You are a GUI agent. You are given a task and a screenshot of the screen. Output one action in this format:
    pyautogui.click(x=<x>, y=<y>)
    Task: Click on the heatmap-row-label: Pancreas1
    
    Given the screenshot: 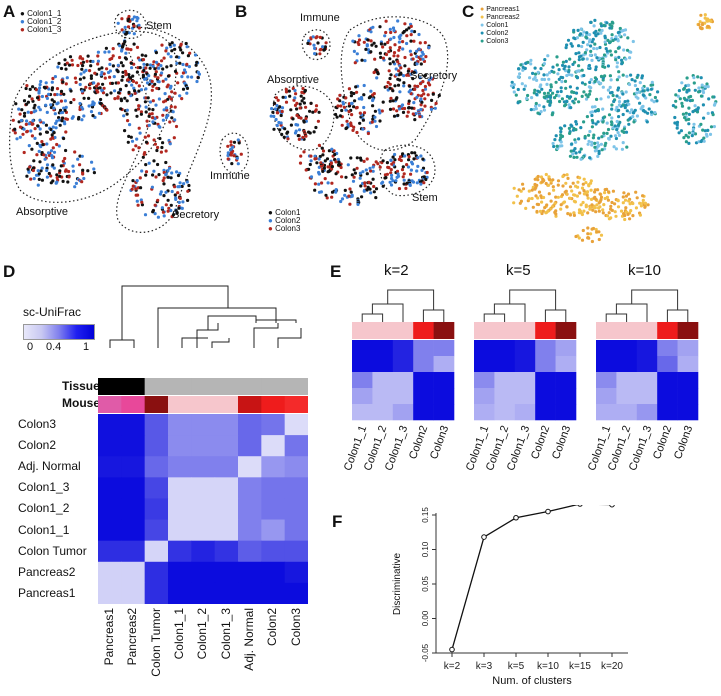 What is the action you would take?
    pyautogui.click(x=47, y=592)
    